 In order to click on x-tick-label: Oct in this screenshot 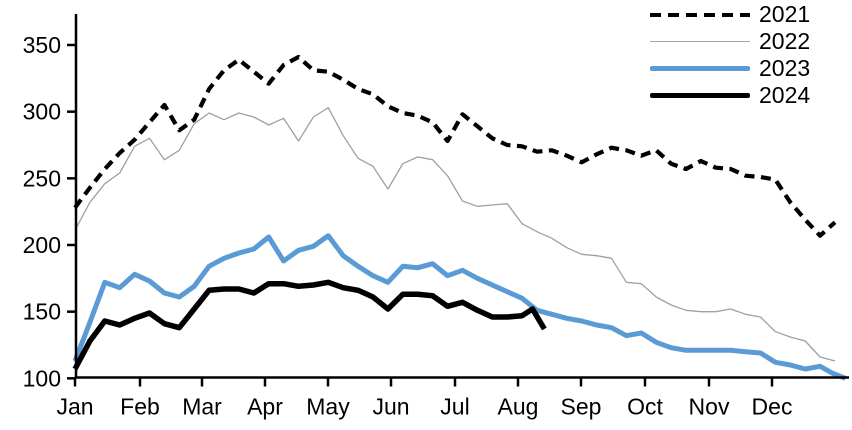, I will do `click(645, 407)`.